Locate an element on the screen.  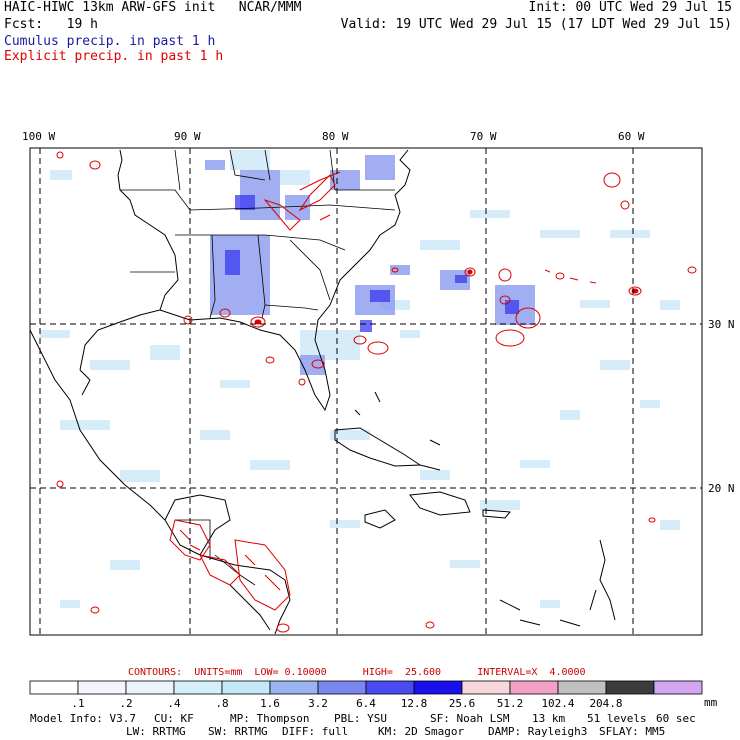
model-info-item: 13 km is located at coordinates (549, 718).